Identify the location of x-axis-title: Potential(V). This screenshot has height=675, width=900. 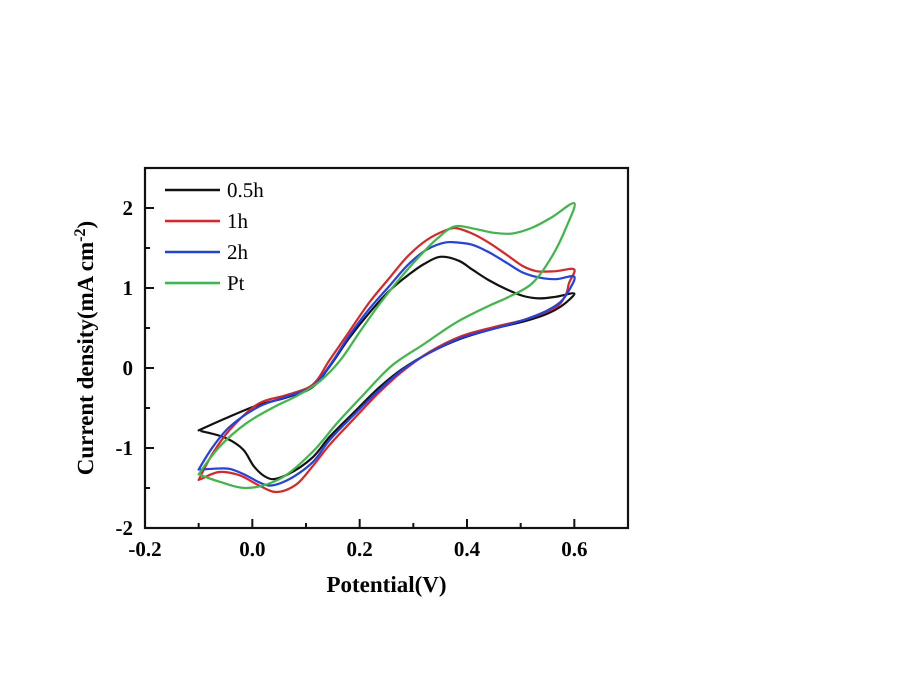
(386, 584).